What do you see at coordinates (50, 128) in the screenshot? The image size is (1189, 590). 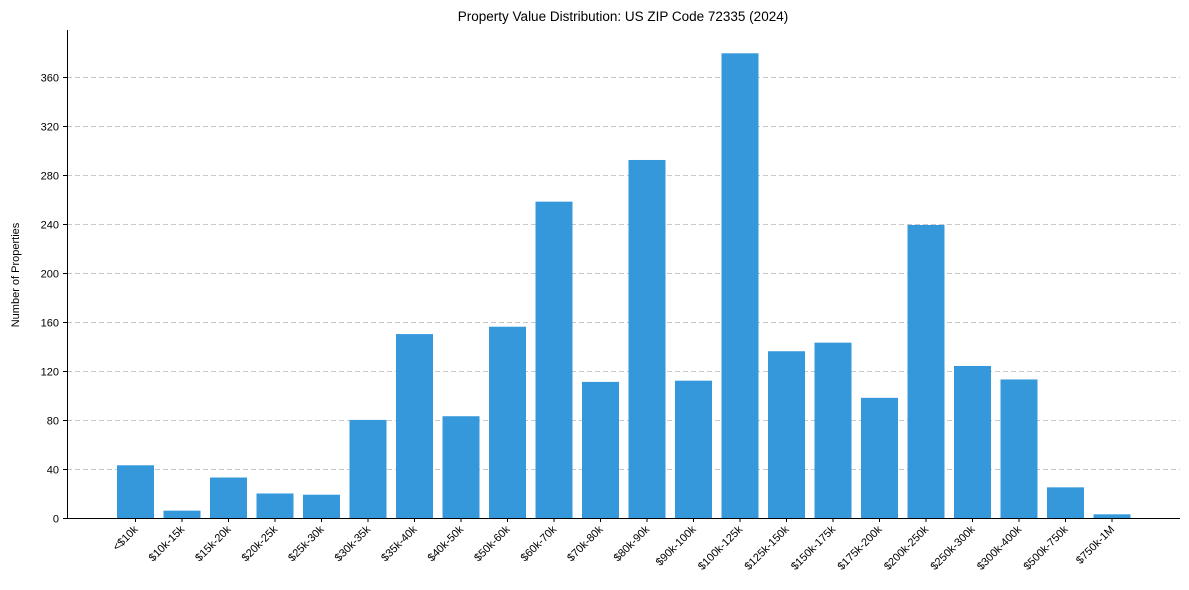 I see `y-tick-label: 320` at bounding box center [50, 128].